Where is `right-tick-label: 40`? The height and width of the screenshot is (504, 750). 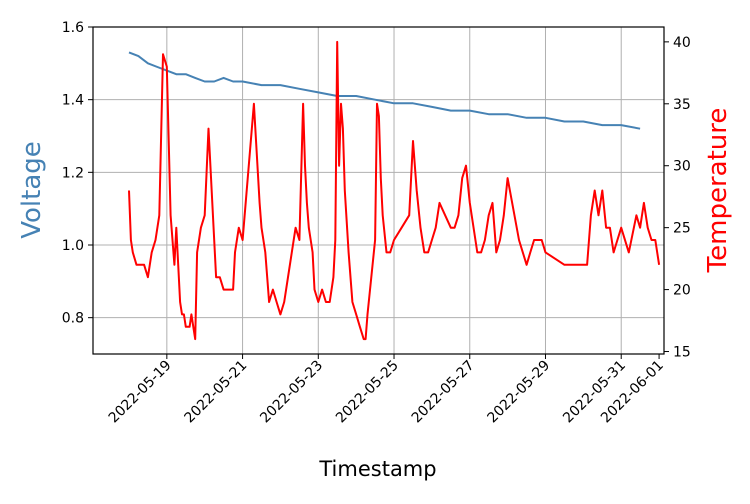
right-tick-label: 40 is located at coordinates (682, 43).